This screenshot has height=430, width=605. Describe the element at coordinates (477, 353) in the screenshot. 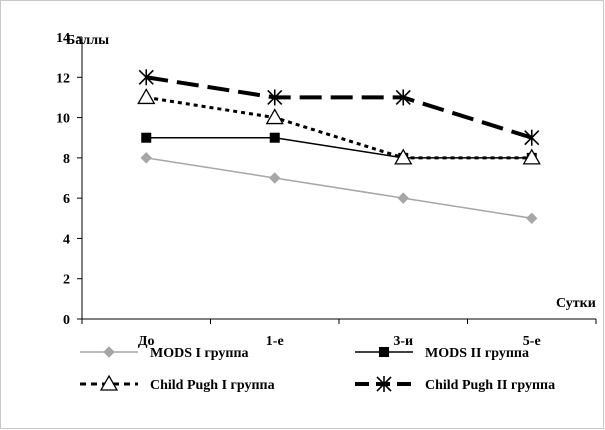

I see `legend-label: MODS II группа` at that location.